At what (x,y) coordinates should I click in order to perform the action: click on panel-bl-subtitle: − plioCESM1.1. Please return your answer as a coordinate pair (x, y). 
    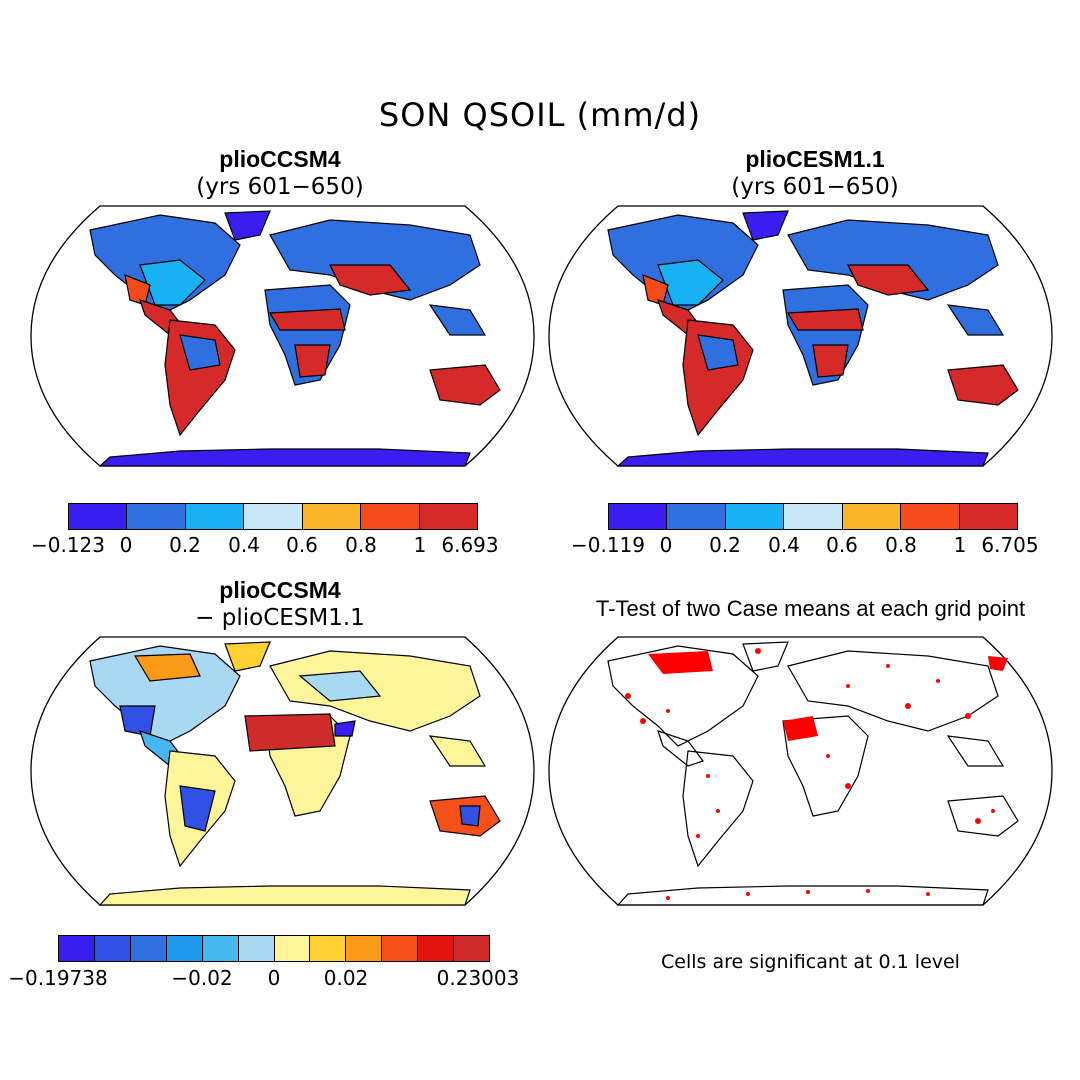
    Looking at the image, I should click on (280, 618).